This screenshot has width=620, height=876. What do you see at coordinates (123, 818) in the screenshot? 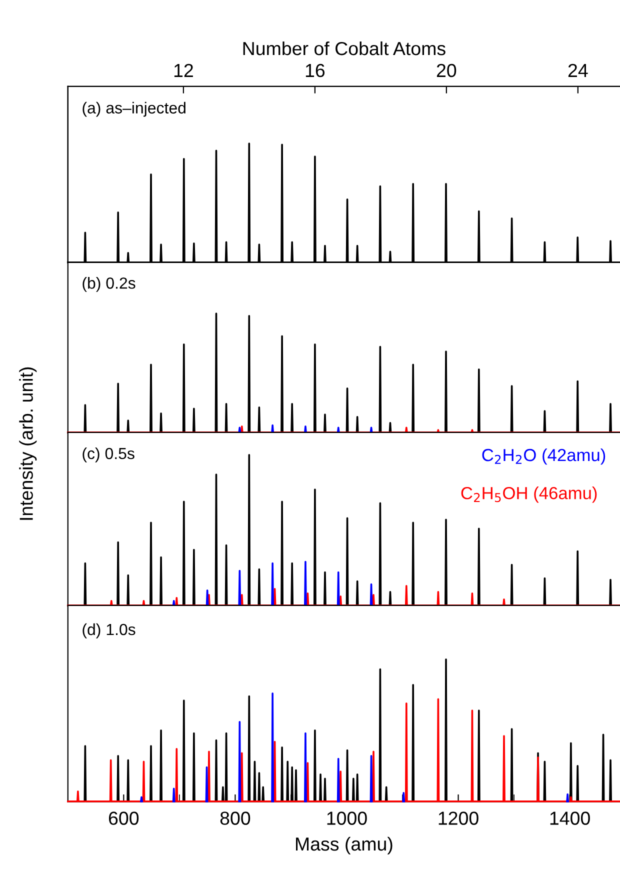
I see `x-tick-label: 600` at bounding box center [123, 818].